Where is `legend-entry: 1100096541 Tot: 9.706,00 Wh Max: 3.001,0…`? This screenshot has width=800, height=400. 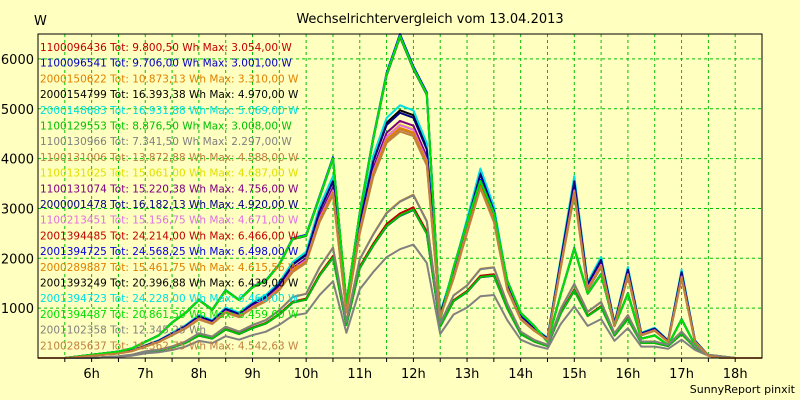
legend-entry: 1100096541 Tot: 9.706,00 Wh Max: 3.001,0… is located at coordinates (166, 64).